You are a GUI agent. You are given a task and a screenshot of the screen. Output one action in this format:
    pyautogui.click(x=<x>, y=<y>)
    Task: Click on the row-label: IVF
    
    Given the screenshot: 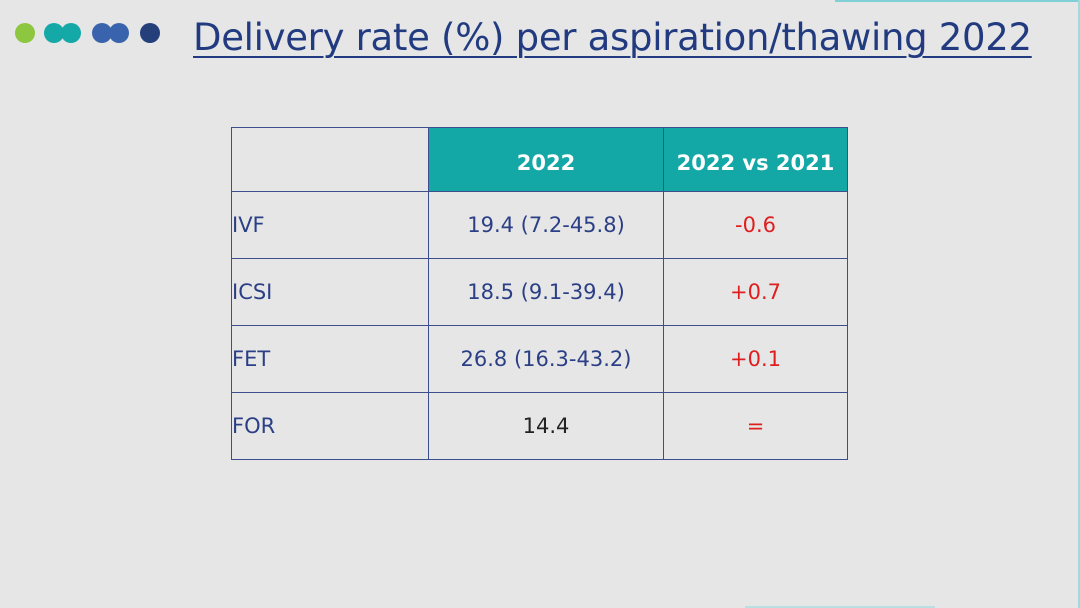 What is the action you would take?
    pyautogui.click(x=330, y=225)
    